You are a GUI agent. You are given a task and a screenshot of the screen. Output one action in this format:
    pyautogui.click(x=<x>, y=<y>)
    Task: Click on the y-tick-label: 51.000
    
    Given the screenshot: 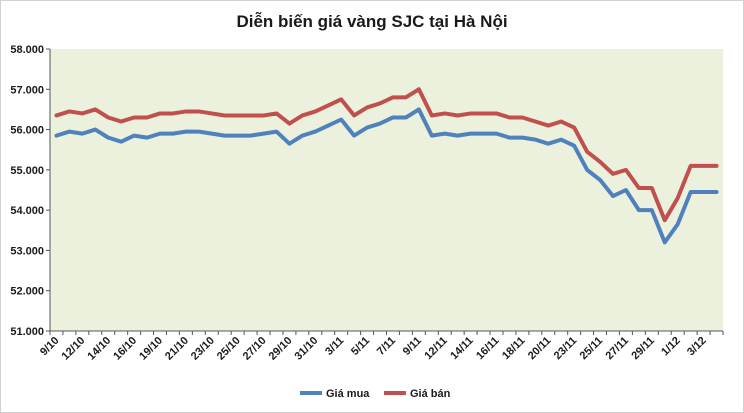 What is the action you would take?
    pyautogui.click(x=27, y=332)
    